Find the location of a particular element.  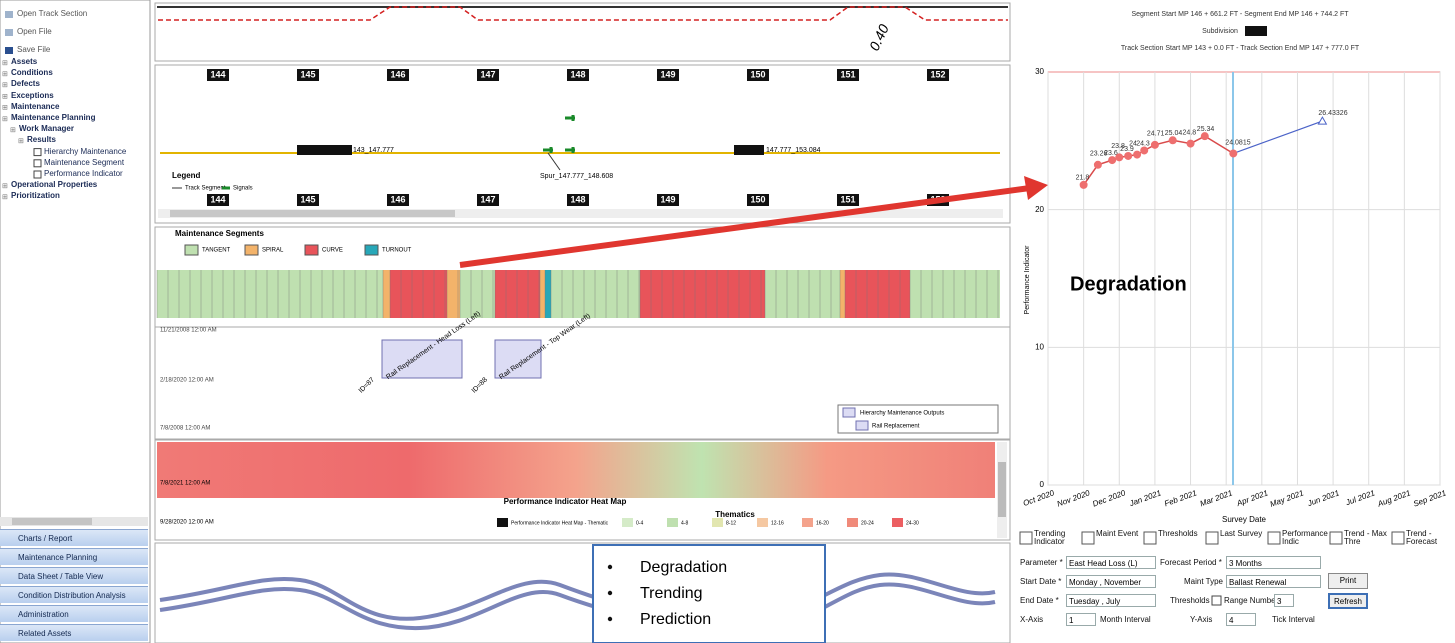

milepost-label: 150 is located at coordinates (757, 199).